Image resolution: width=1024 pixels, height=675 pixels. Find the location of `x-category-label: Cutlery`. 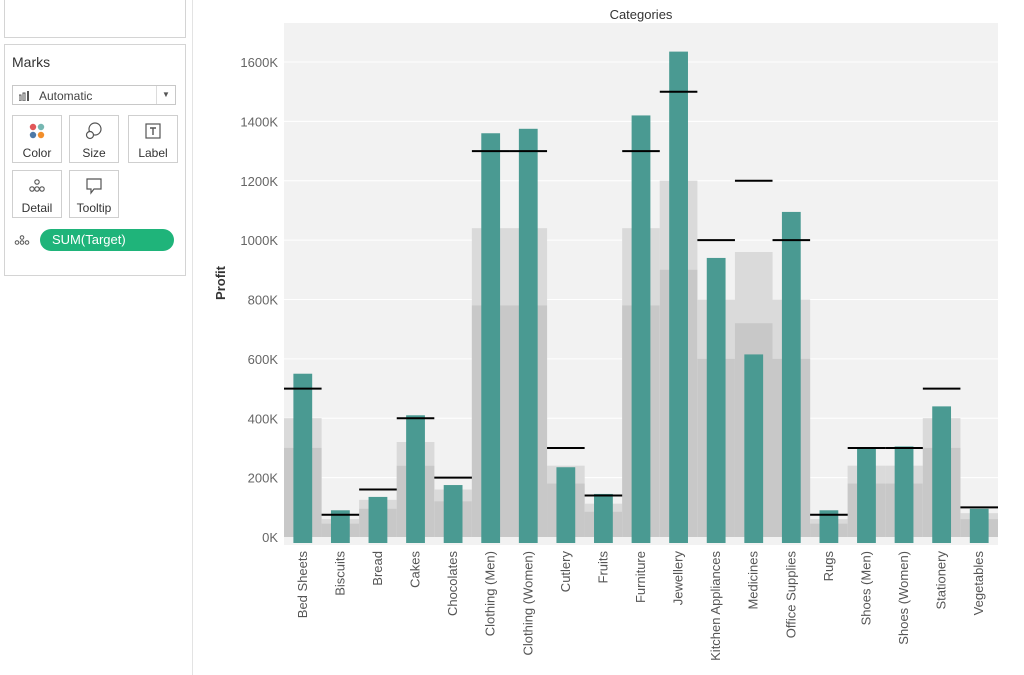

x-category-label: Cutlery is located at coordinates (565, 572).